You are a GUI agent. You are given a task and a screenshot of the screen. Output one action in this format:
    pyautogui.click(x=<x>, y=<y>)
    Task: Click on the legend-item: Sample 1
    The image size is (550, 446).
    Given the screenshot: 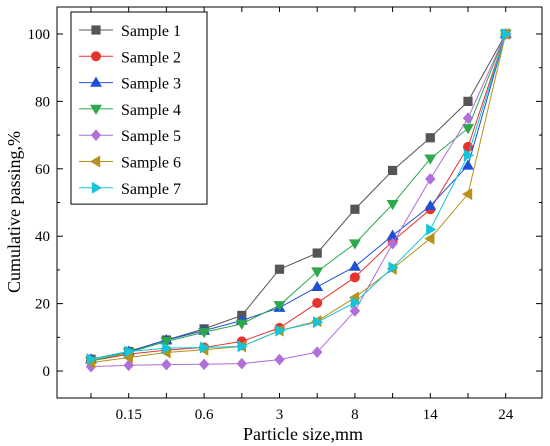 What is the action you would take?
    pyautogui.click(x=130, y=31)
    